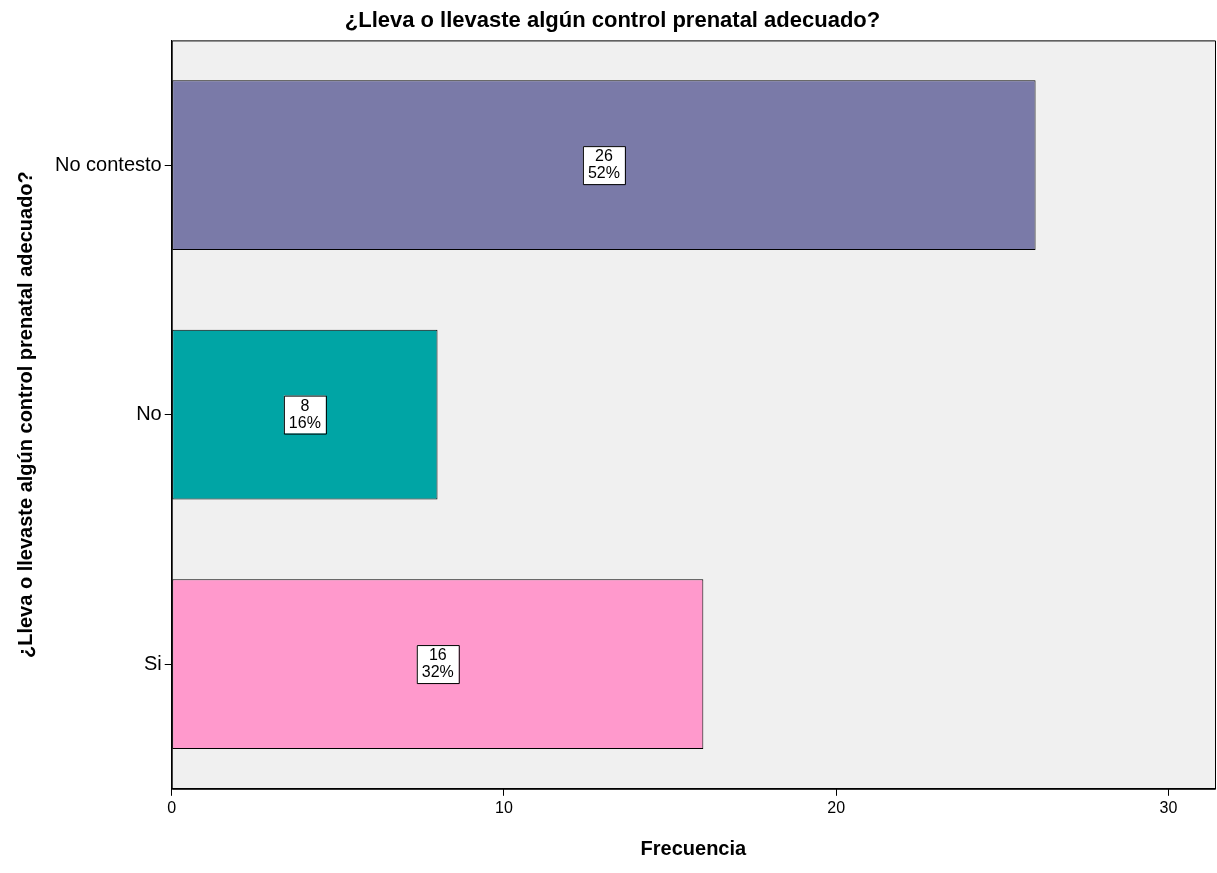 This screenshot has width=1217, height=873. What do you see at coordinates (24, 414) in the screenshot?
I see `y-axis-title: ¿Lleva o llevaste algún control prenatal adecuado?` at bounding box center [24, 414].